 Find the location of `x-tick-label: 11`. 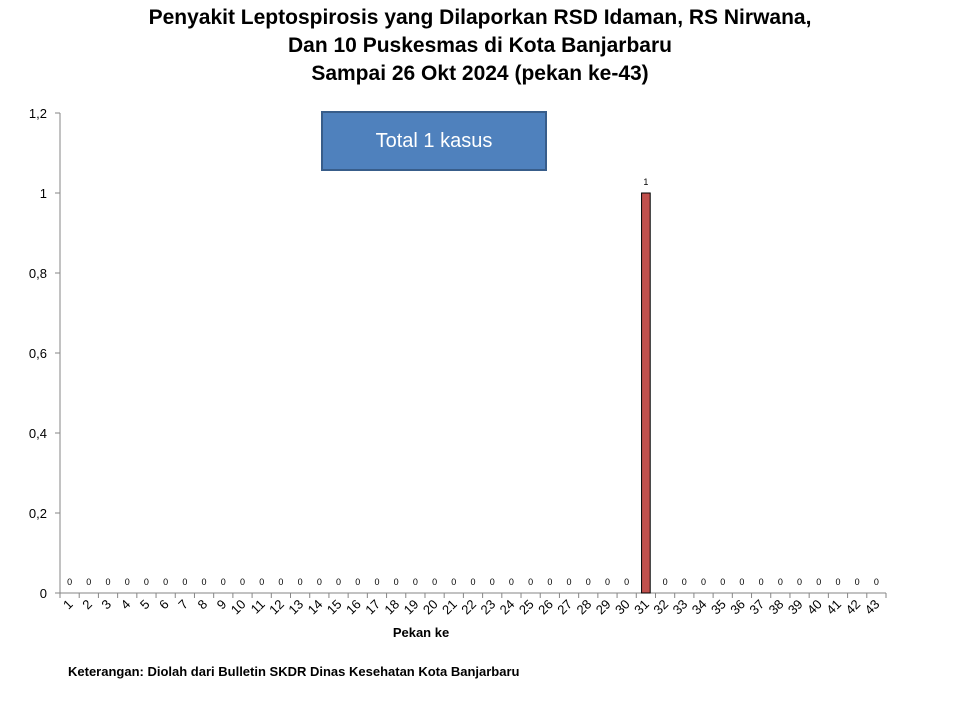

x-tick-label: 11 is located at coordinates (258, 607).